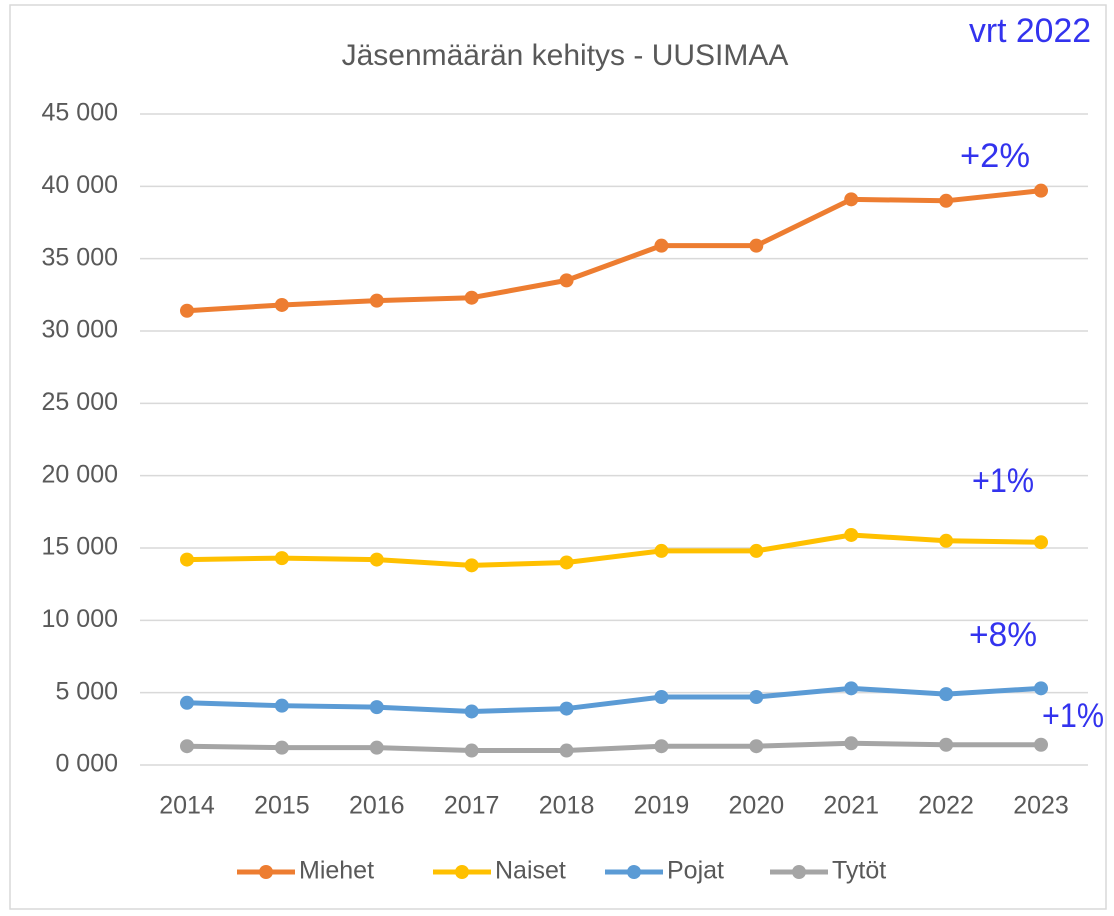 The height and width of the screenshot is (916, 1114). What do you see at coordinates (565, 55) in the screenshot?
I see `chart-title: Jäsenmäärän kehitys - UUSIMAA` at bounding box center [565, 55].